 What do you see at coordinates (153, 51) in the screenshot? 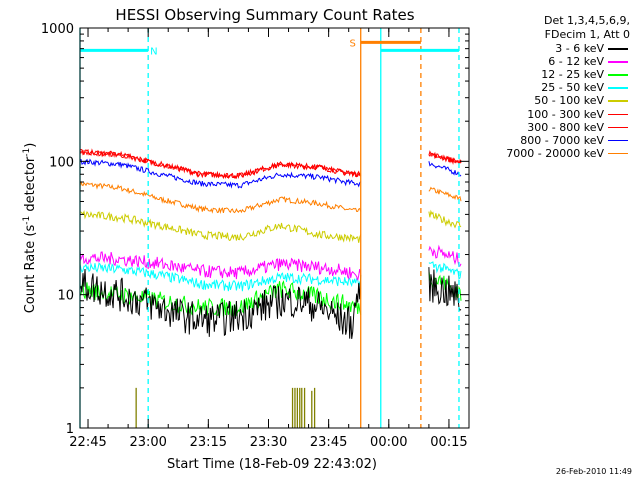
I see `segment-label: N` at bounding box center [153, 51].